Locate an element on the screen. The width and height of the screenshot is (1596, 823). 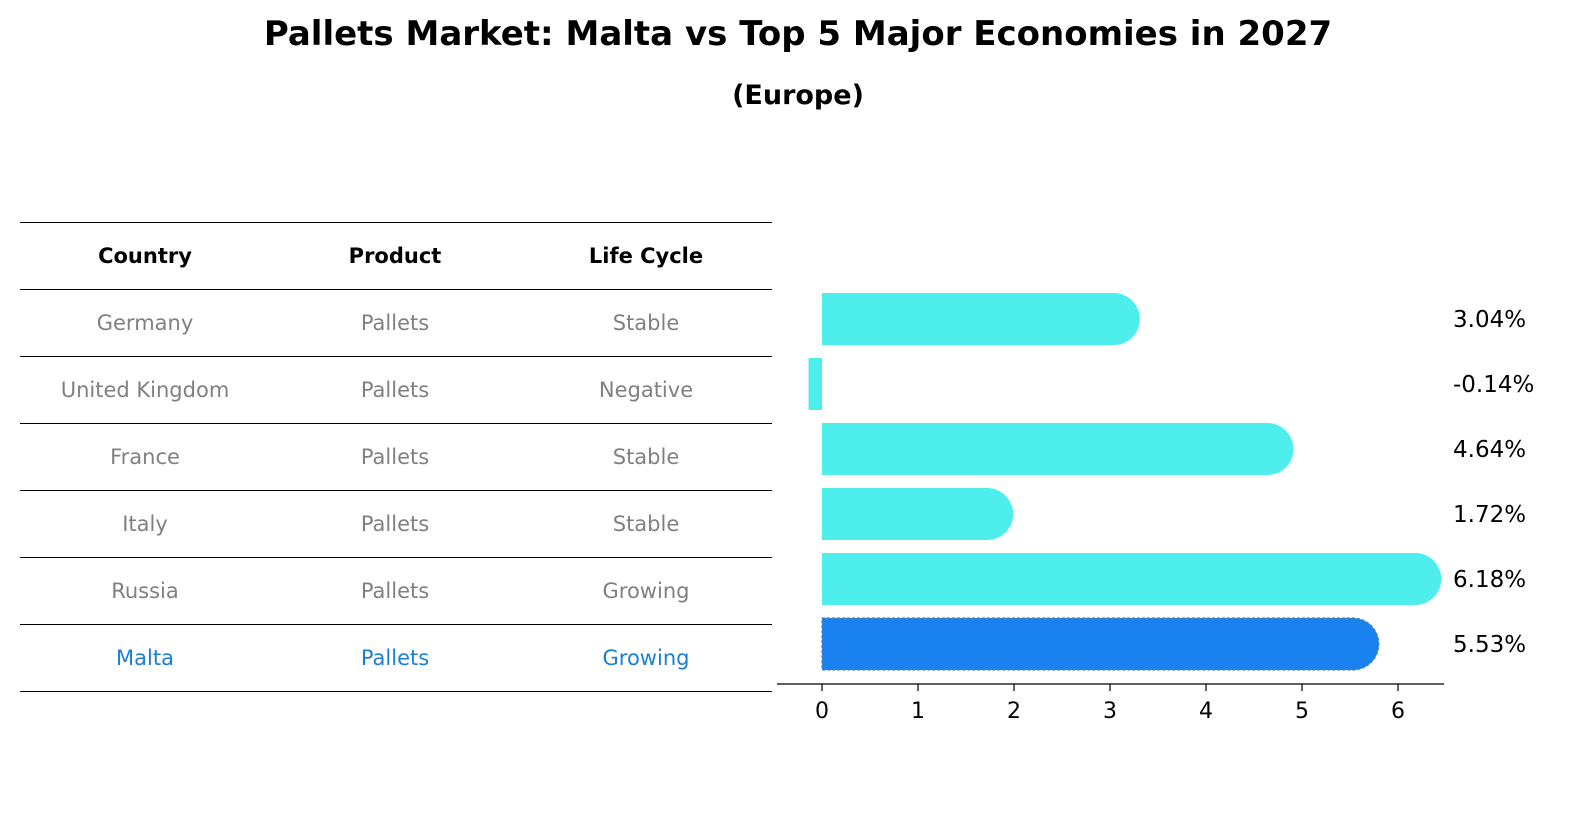
header-life-cycle: Life Cycle is located at coordinates (646, 256).